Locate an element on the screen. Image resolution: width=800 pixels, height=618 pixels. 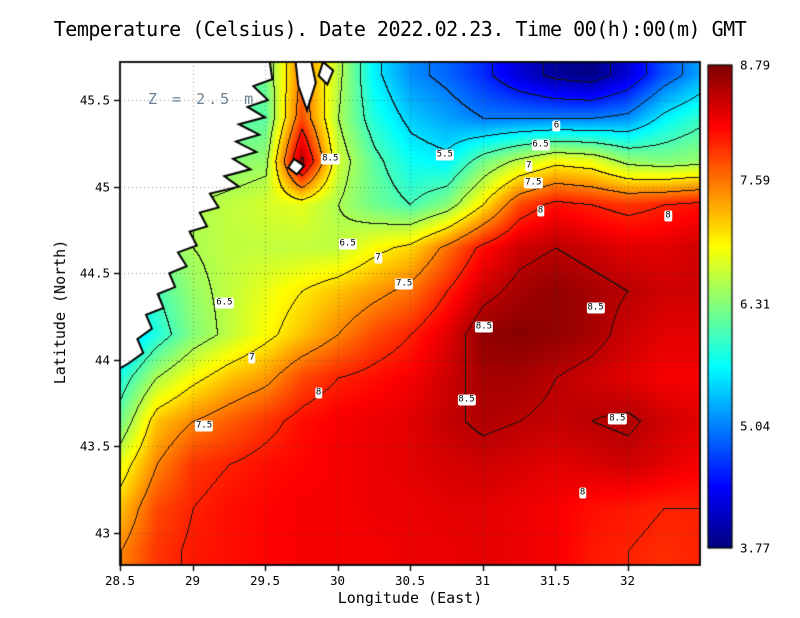
y-tick-label: 44.5 is located at coordinates (94, 273).